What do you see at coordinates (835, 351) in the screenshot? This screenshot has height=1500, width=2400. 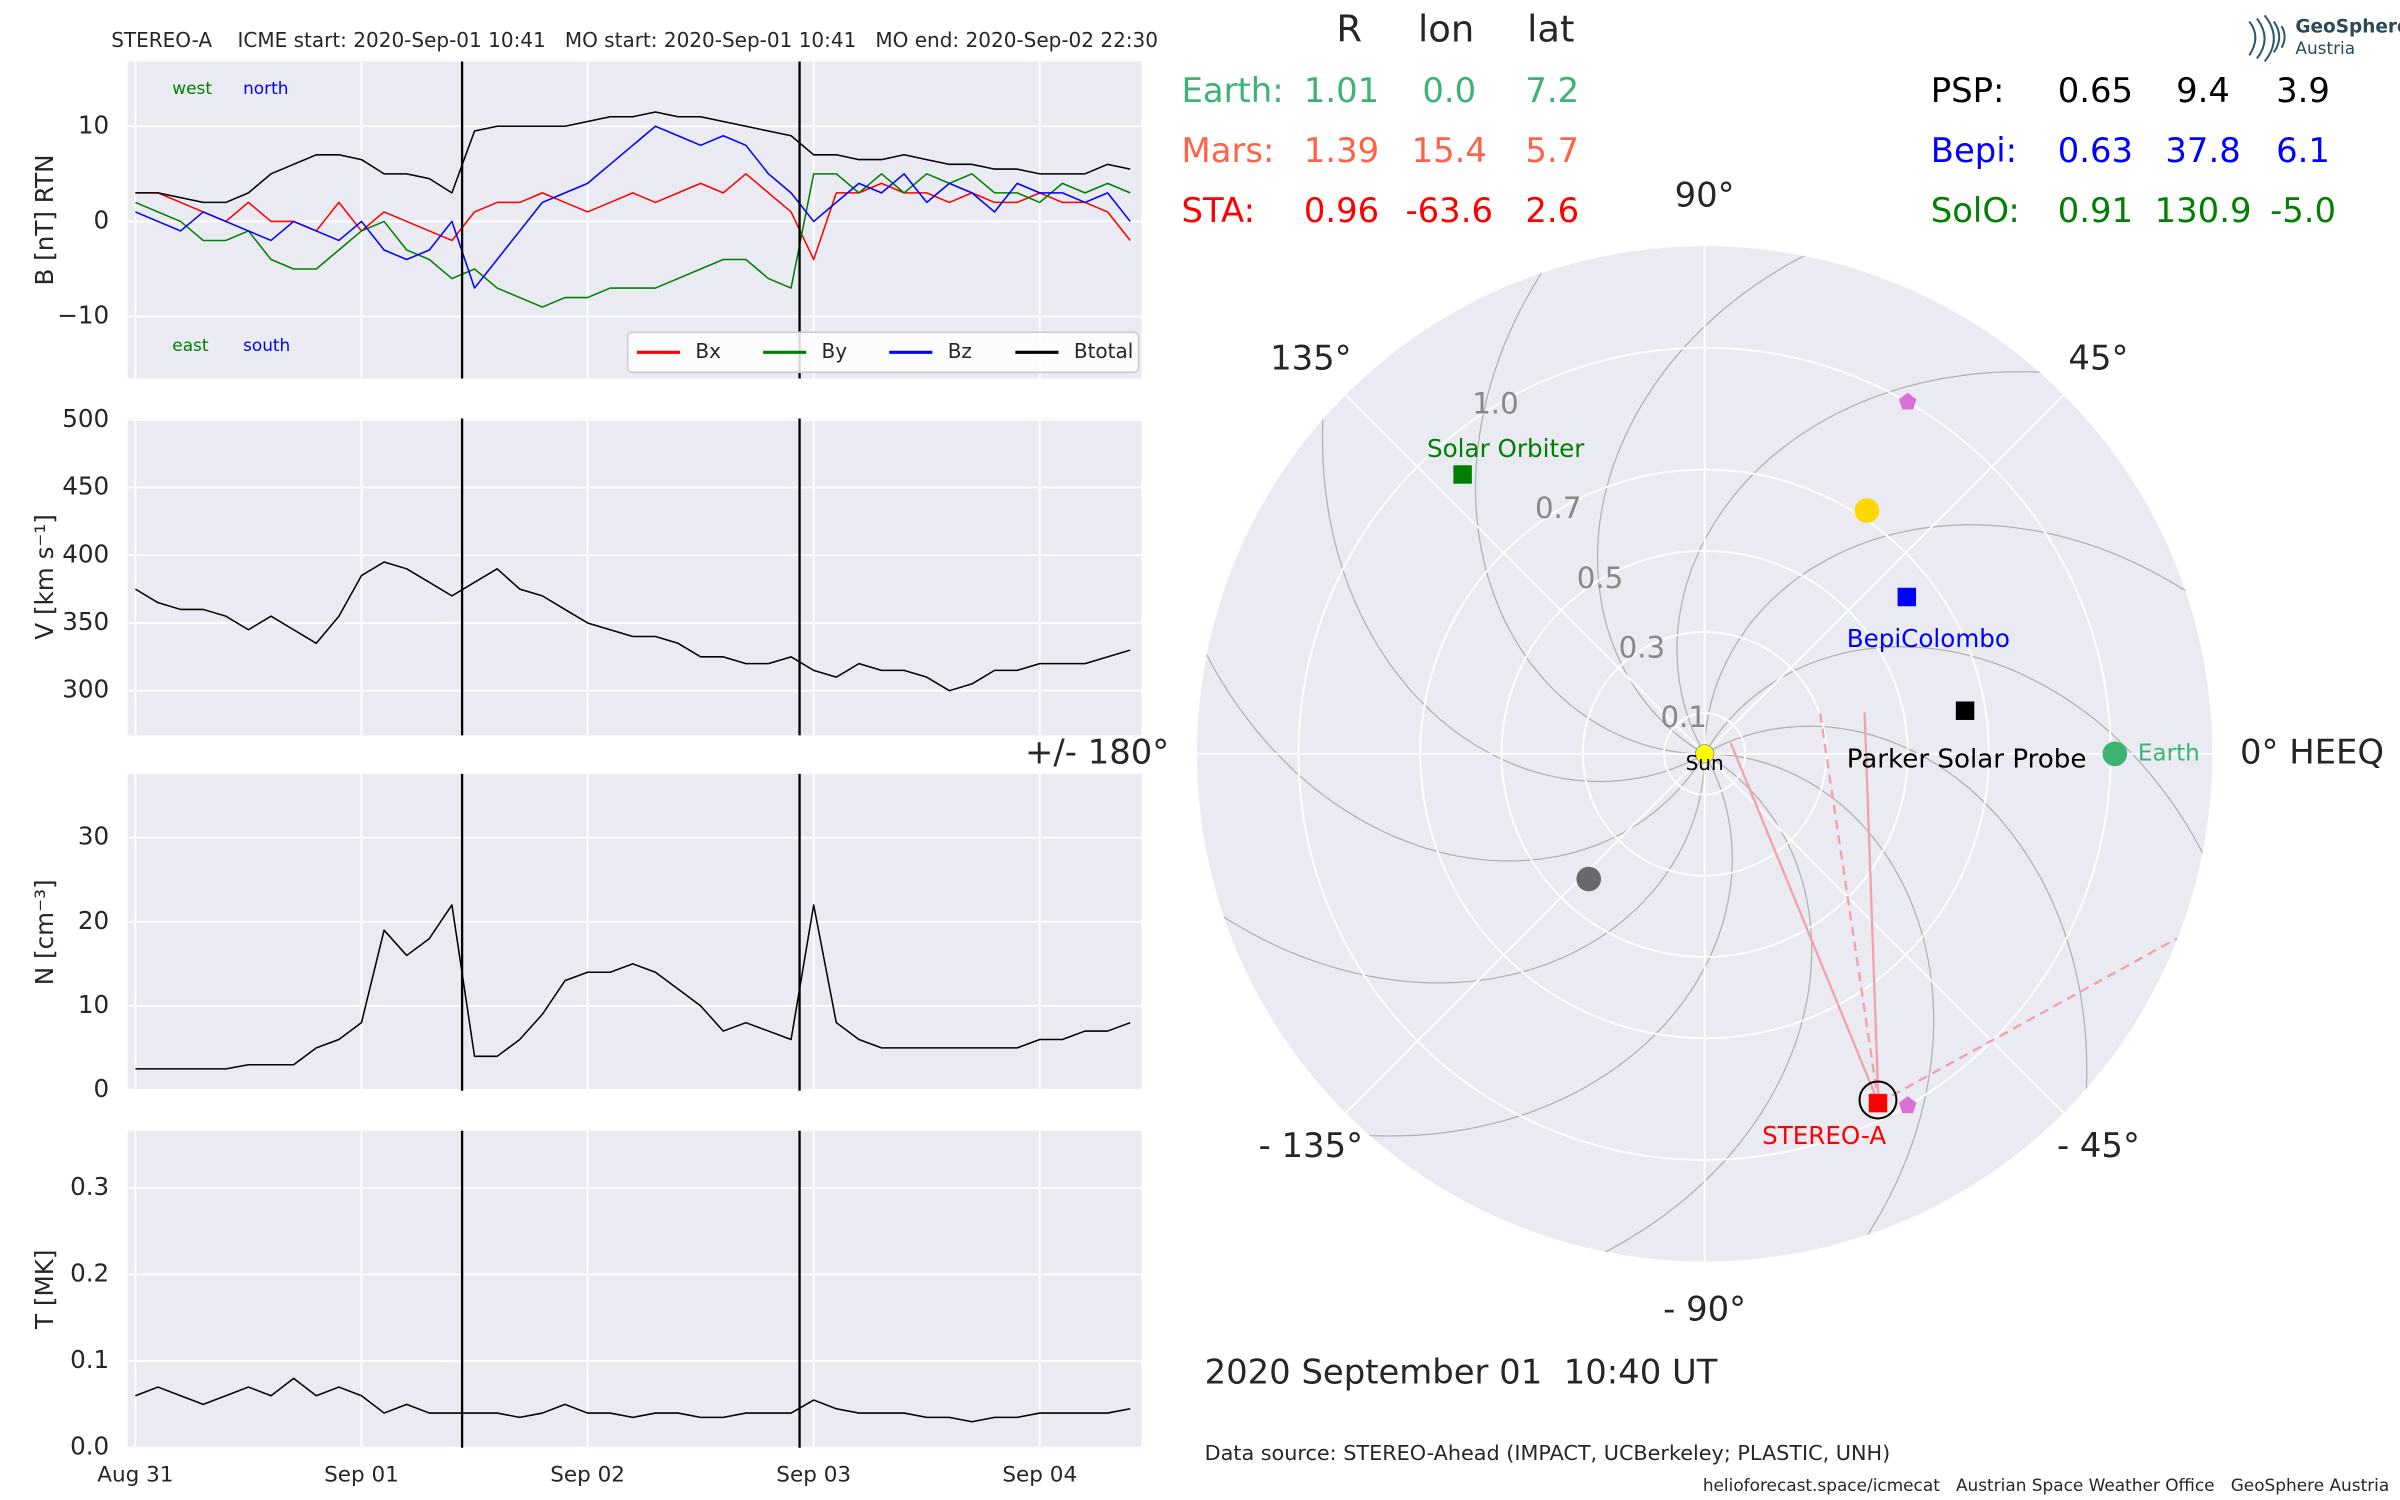 I see `legend-label: By` at bounding box center [835, 351].